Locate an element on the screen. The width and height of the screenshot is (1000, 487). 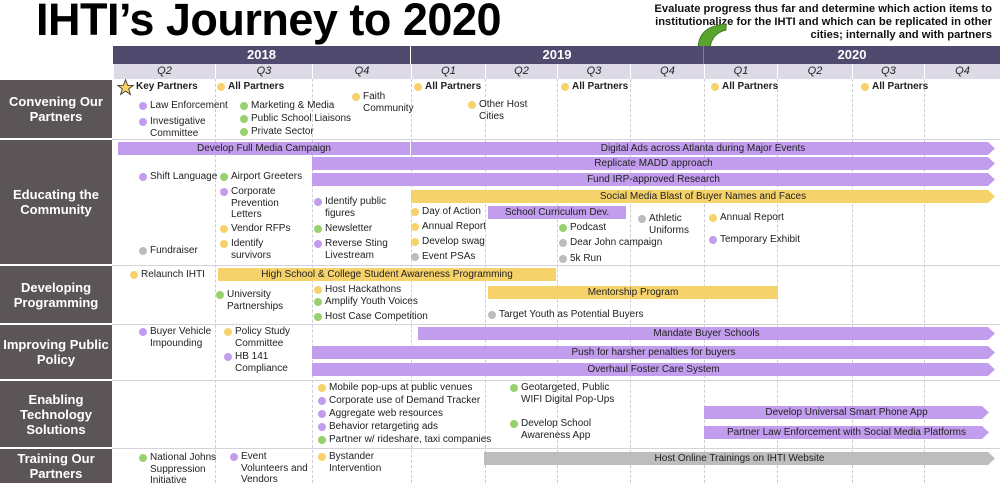
milestone-item: Aggregate web resources is located at coordinates (380, 414).